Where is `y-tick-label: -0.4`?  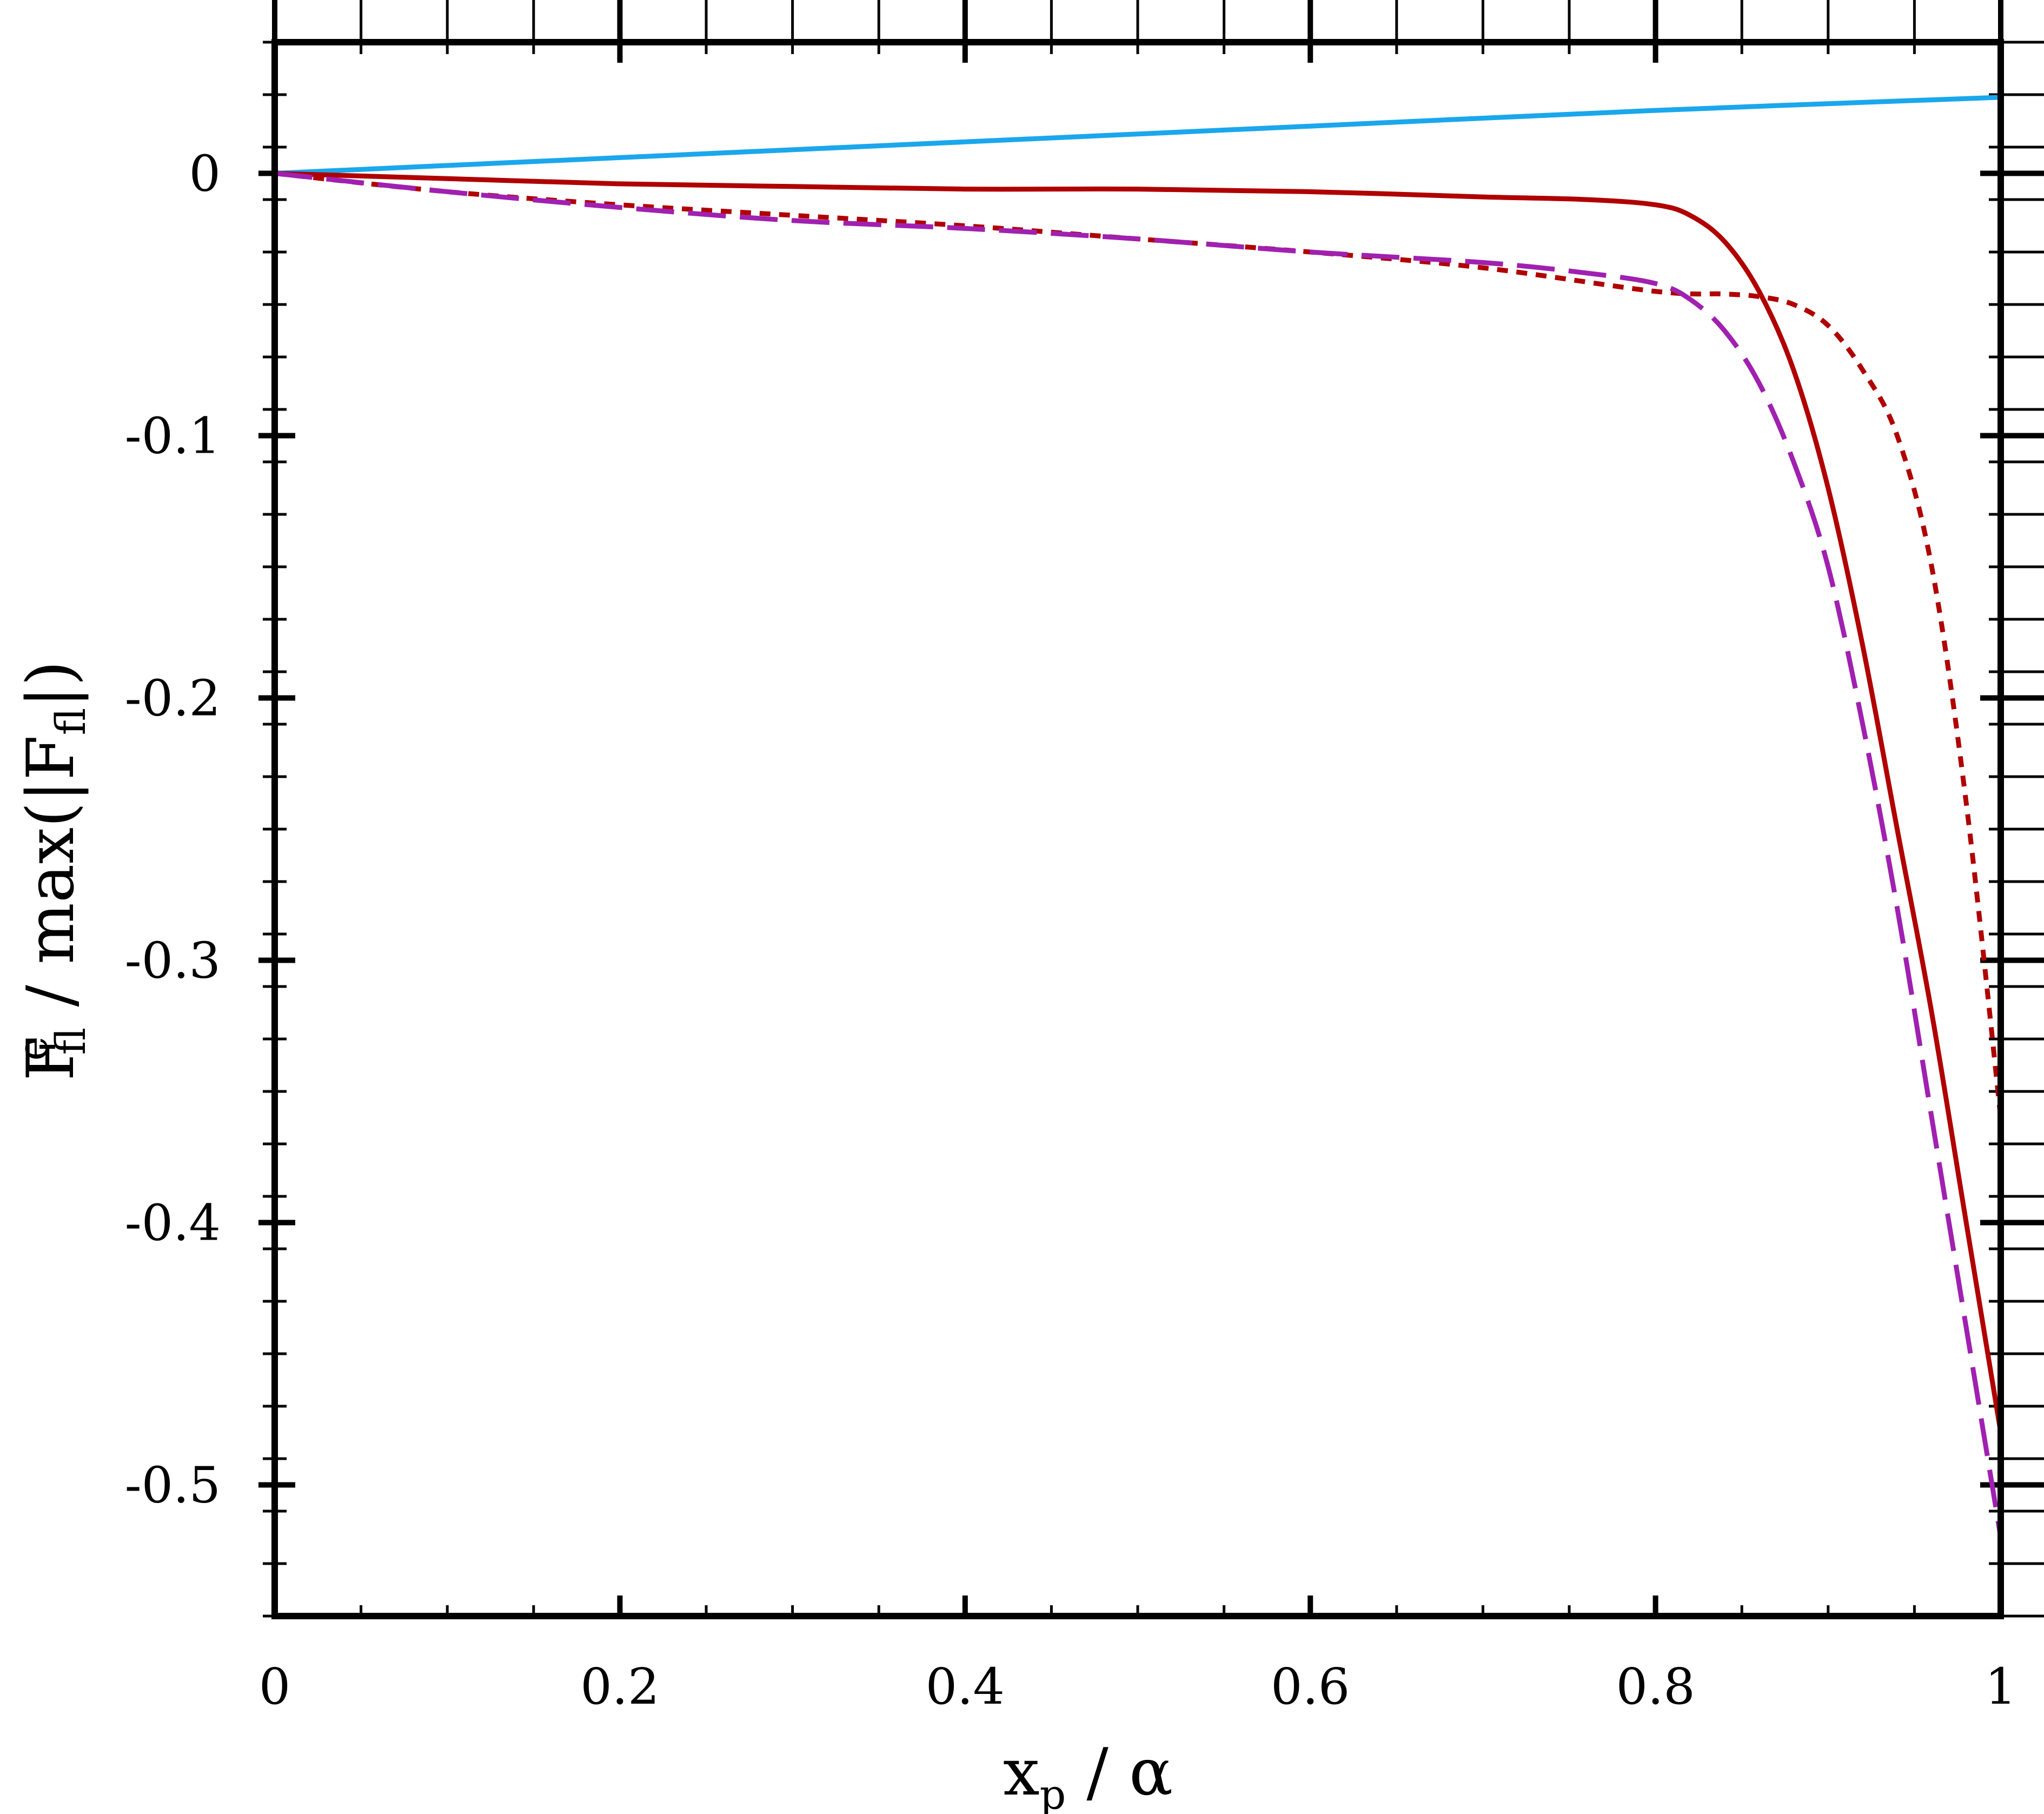 y-tick-label: -0.4 is located at coordinates (173, 1223).